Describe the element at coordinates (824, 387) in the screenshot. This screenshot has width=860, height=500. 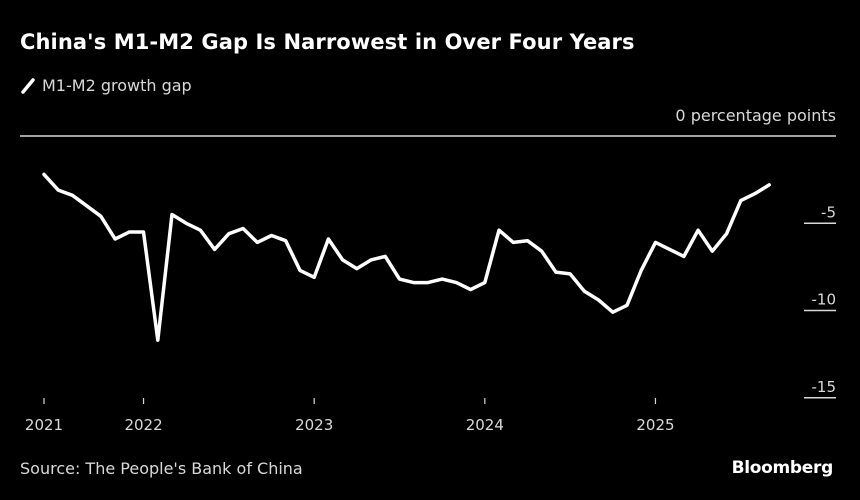
I see `y-tick-label: -15` at that location.